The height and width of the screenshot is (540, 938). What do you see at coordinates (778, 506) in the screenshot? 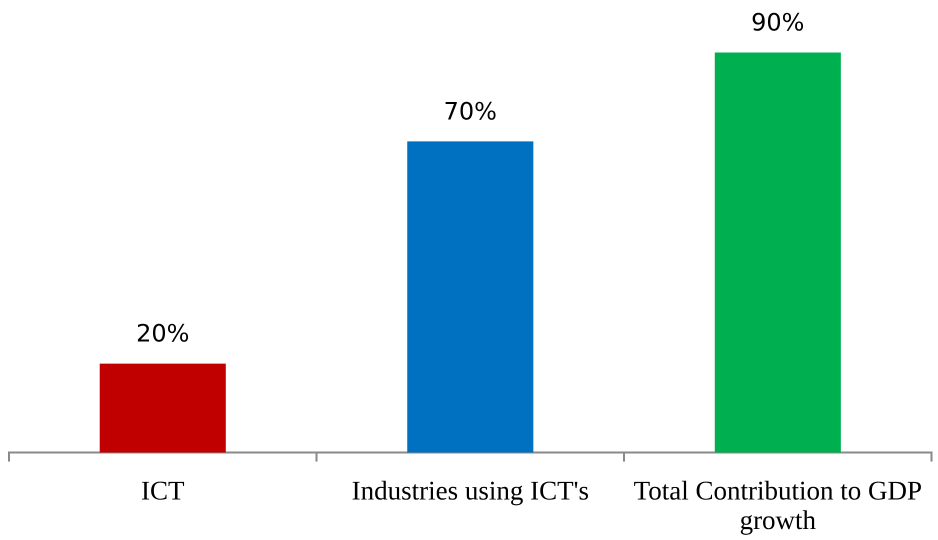
I see `x-tick-label: Total Contribution to GDP growth` at bounding box center [778, 506].